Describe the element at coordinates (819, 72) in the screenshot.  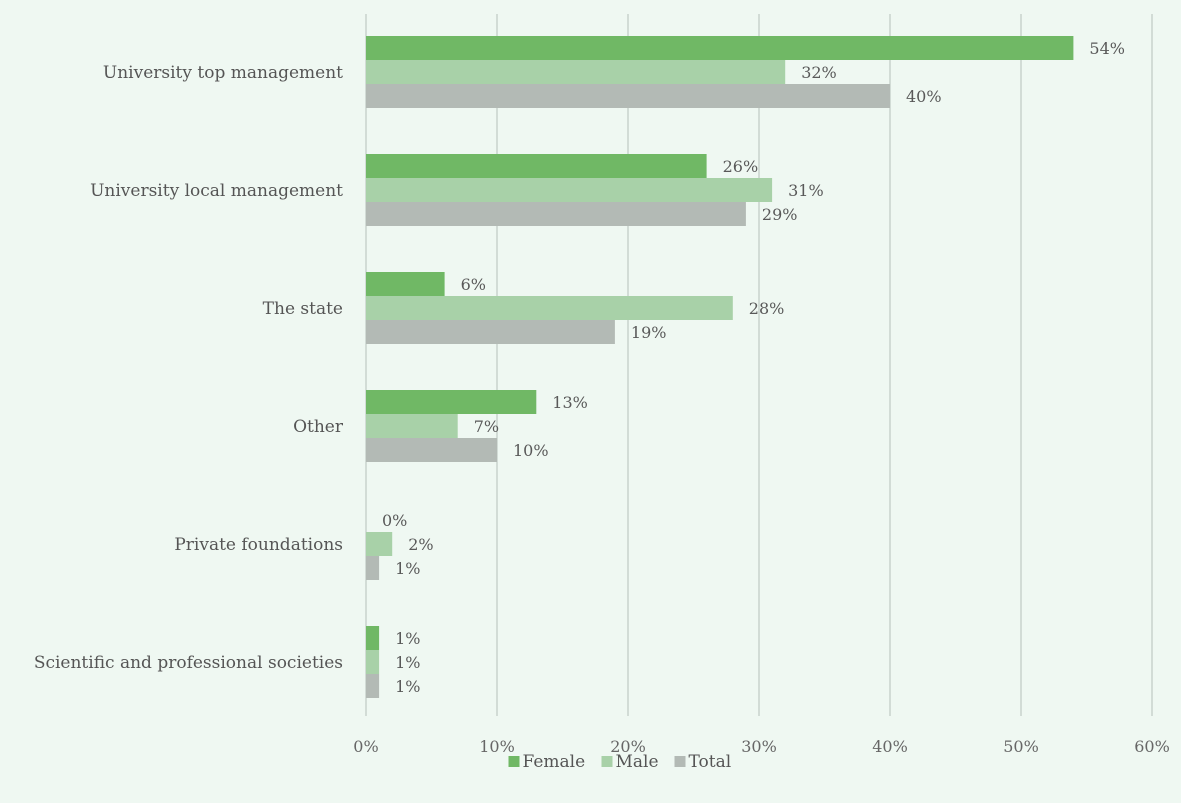
I see `data-label: 32%` at that location.